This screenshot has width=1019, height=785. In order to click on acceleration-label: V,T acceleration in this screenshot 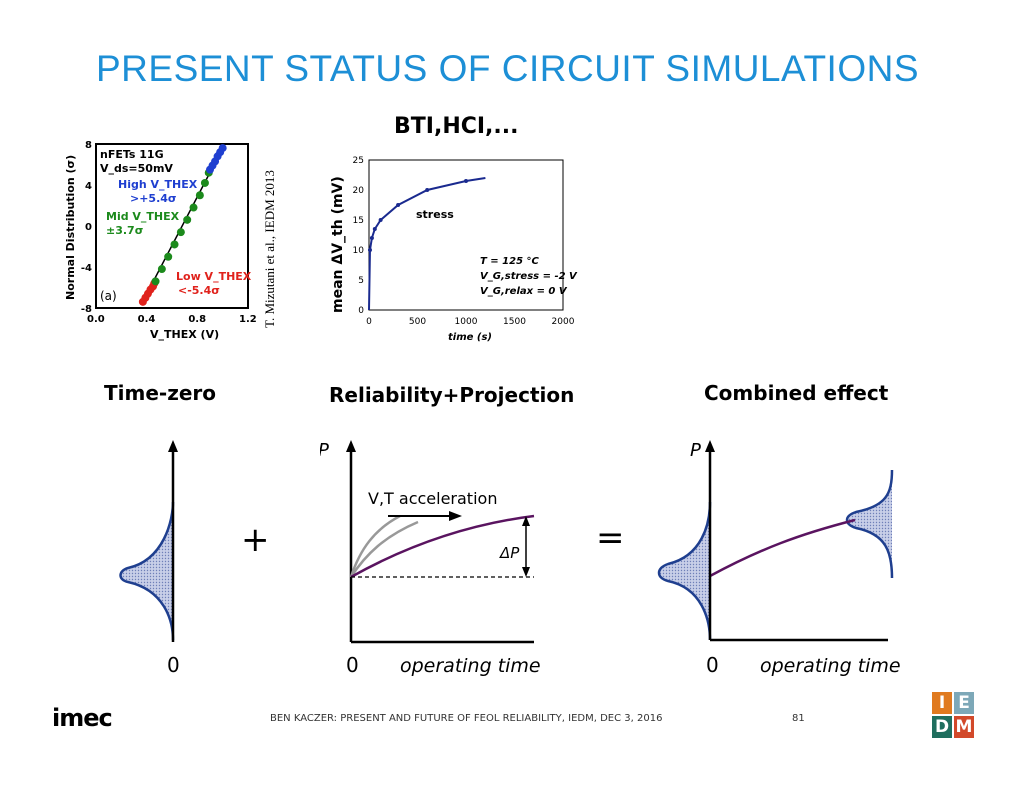, I will do `click(432, 498)`.